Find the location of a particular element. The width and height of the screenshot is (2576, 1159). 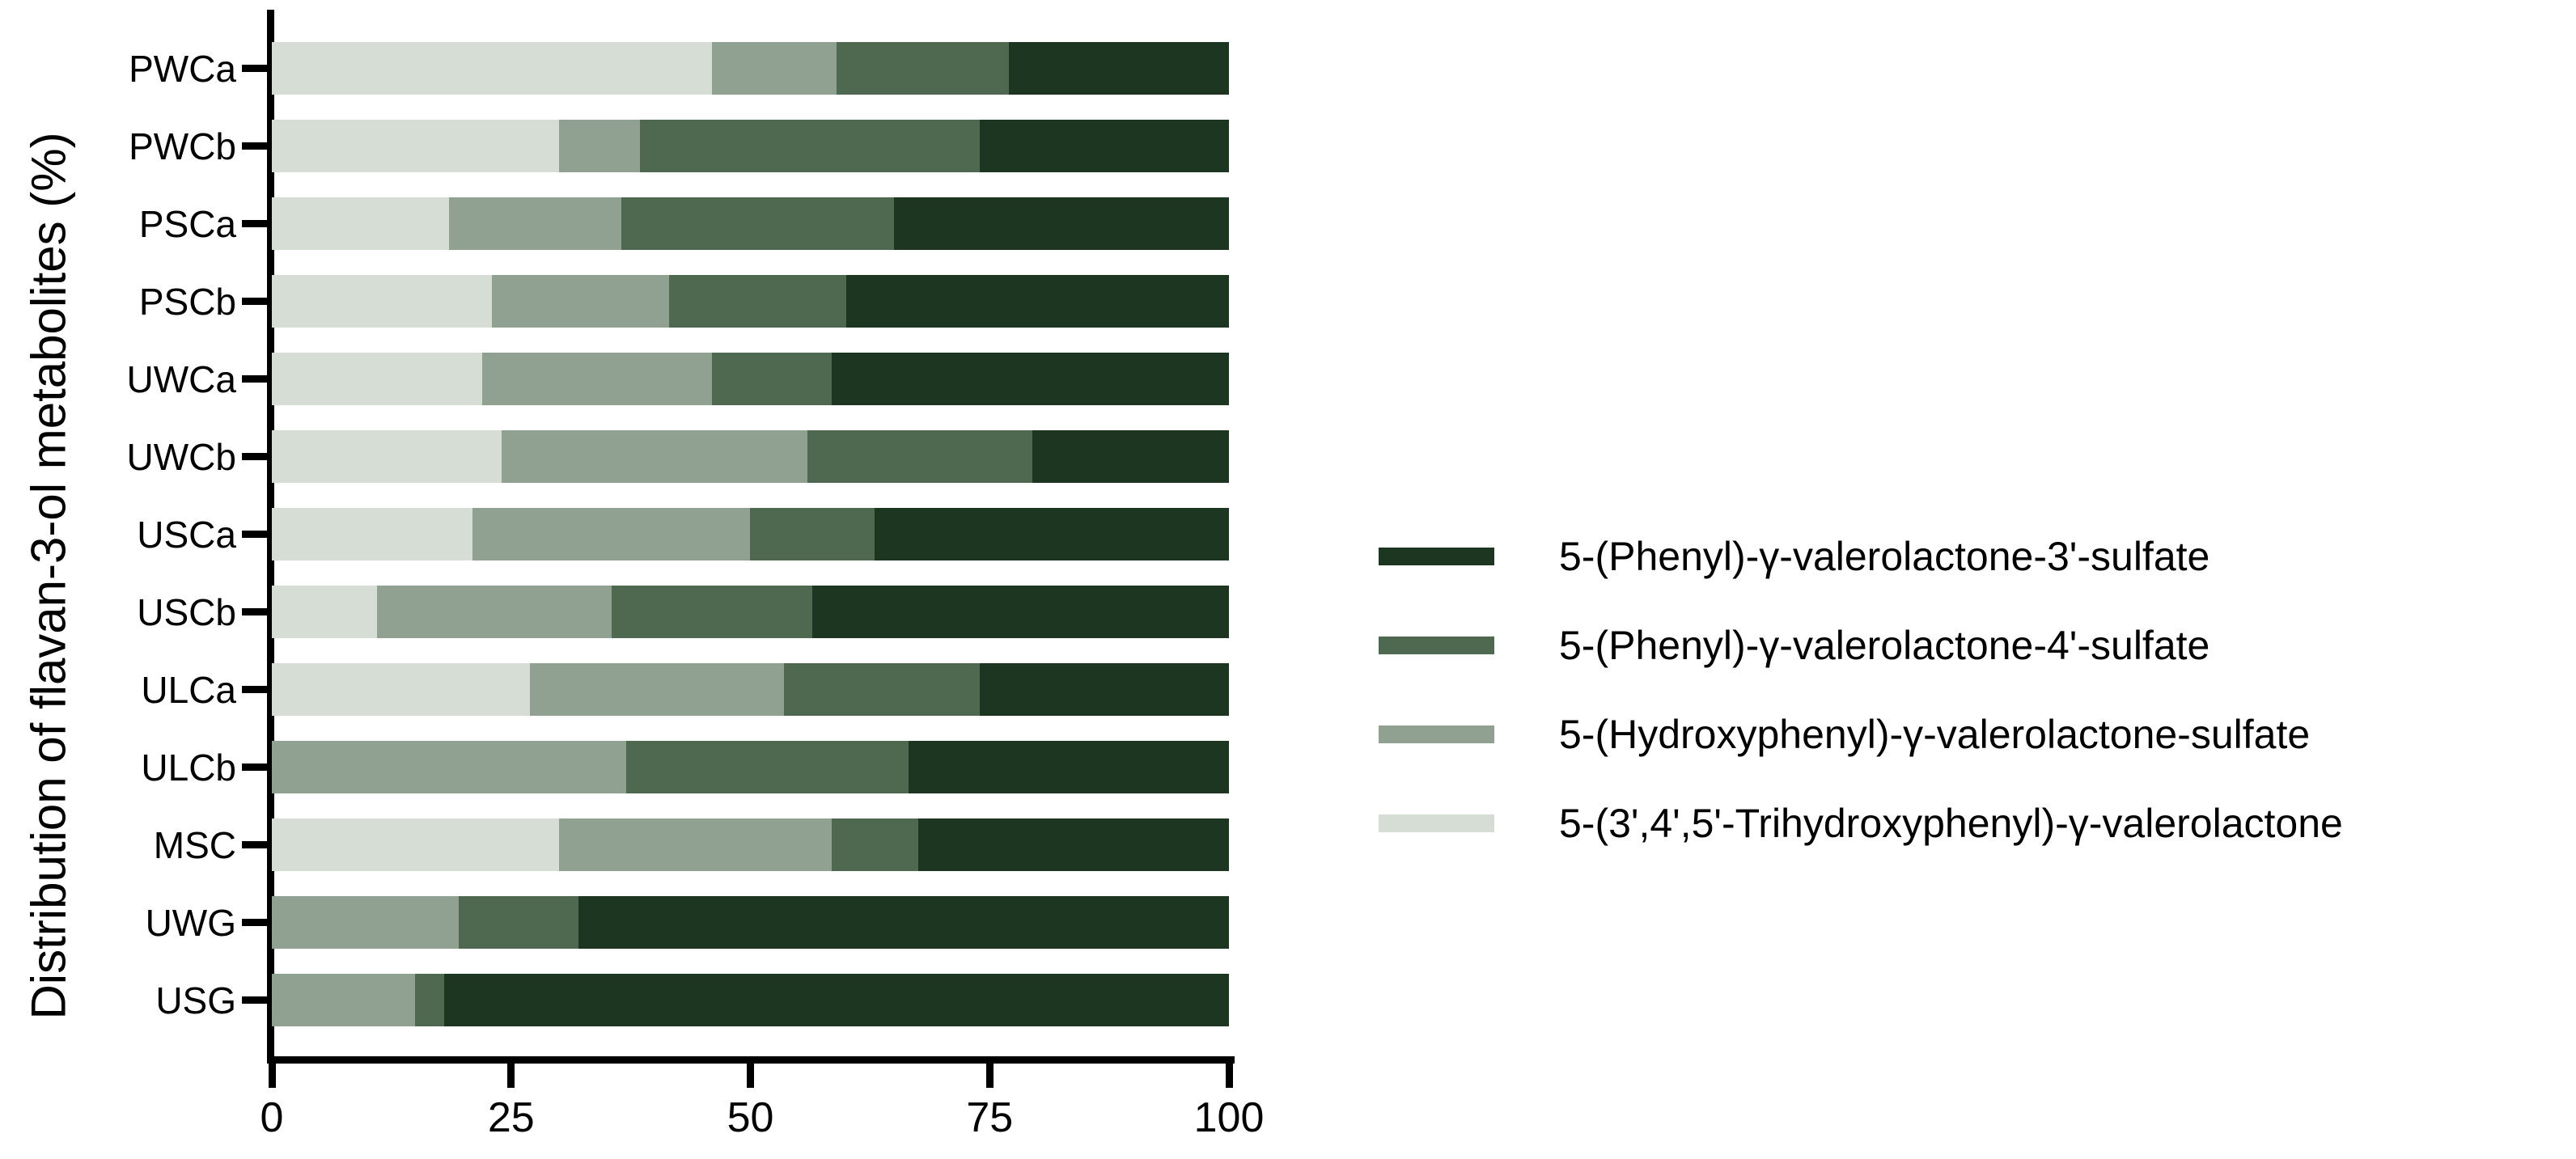

category-label-ULCa: ULCa is located at coordinates (188, 689).